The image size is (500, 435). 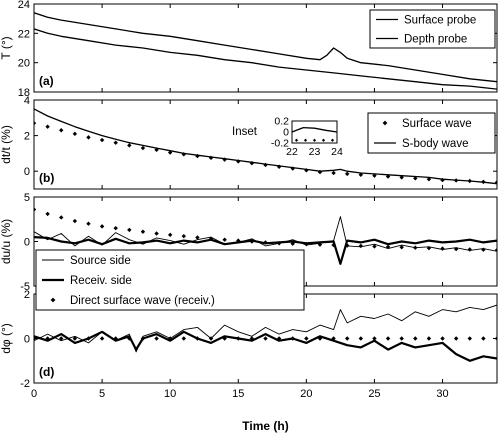 I want to click on source-side-line, so click(x=265, y=234).